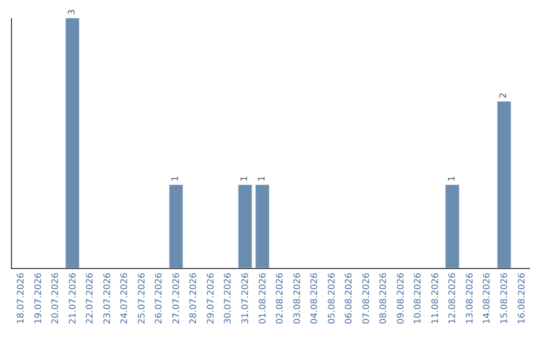  Describe the element at coordinates (56, 298) in the screenshot. I see `x-tick-label: 20.07.2026` at that location.